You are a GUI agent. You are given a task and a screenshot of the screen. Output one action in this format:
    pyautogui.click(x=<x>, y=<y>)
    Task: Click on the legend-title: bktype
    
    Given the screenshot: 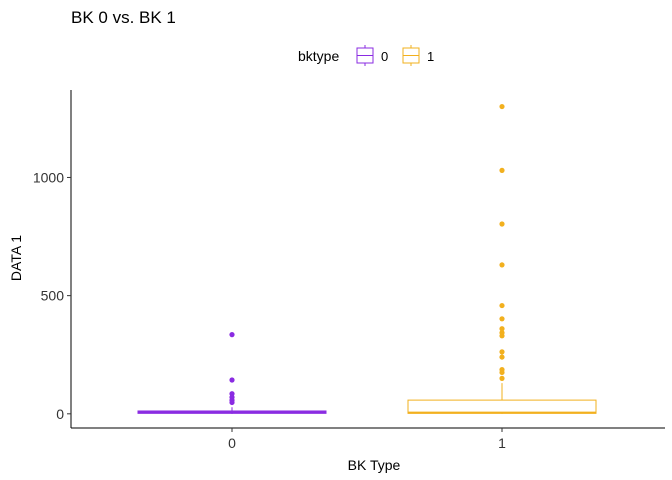 What is the action you would take?
    pyautogui.click(x=318, y=56)
    